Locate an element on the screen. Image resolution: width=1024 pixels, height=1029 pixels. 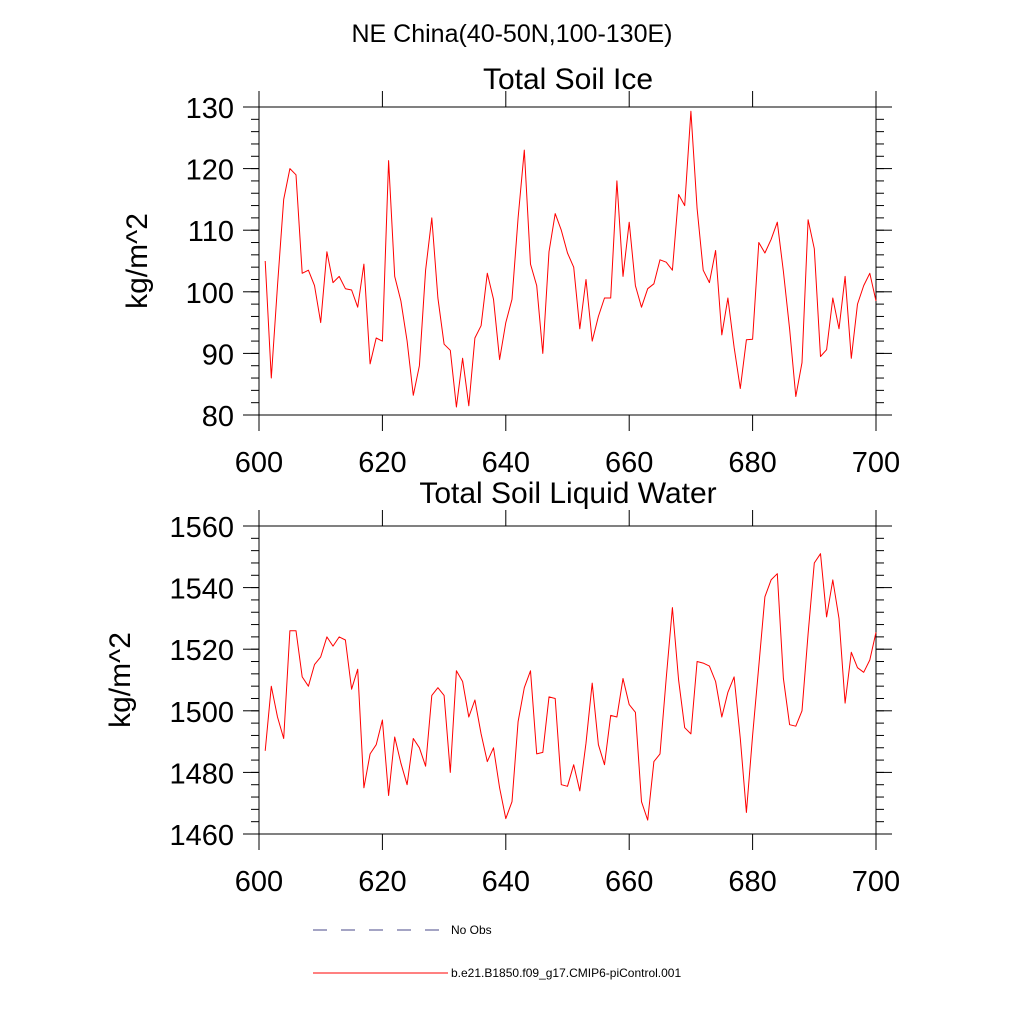
y-tick-label: 90 is located at coordinates (218, 355).